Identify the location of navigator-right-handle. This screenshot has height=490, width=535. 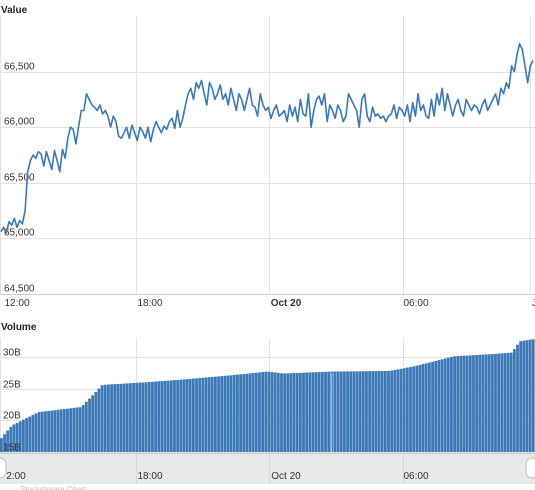
(530, 468).